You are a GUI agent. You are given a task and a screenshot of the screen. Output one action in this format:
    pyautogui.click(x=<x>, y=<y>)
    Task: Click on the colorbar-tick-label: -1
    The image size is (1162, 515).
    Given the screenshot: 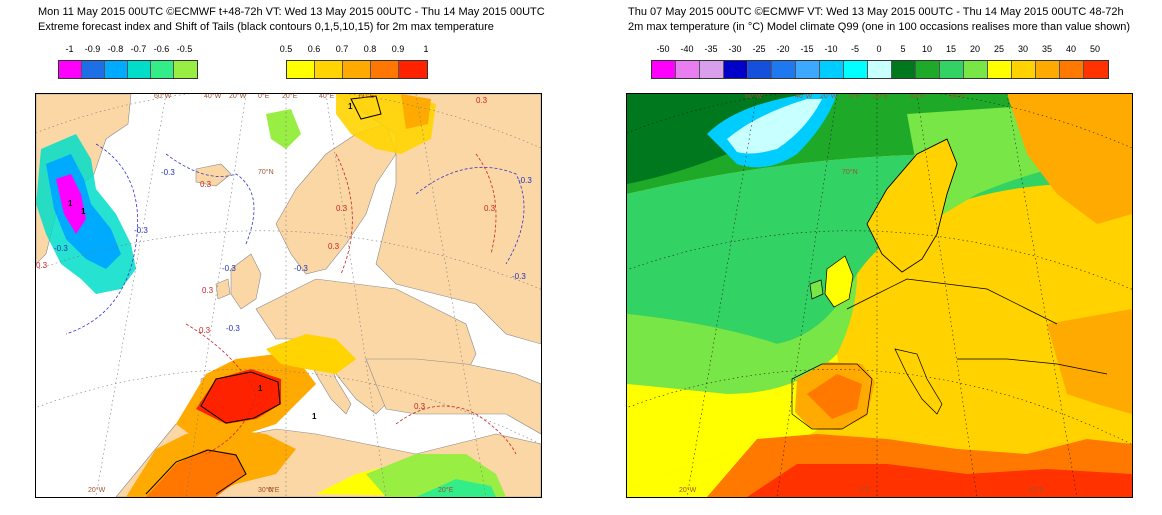 What is the action you would take?
    pyautogui.click(x=69, y=49)
    